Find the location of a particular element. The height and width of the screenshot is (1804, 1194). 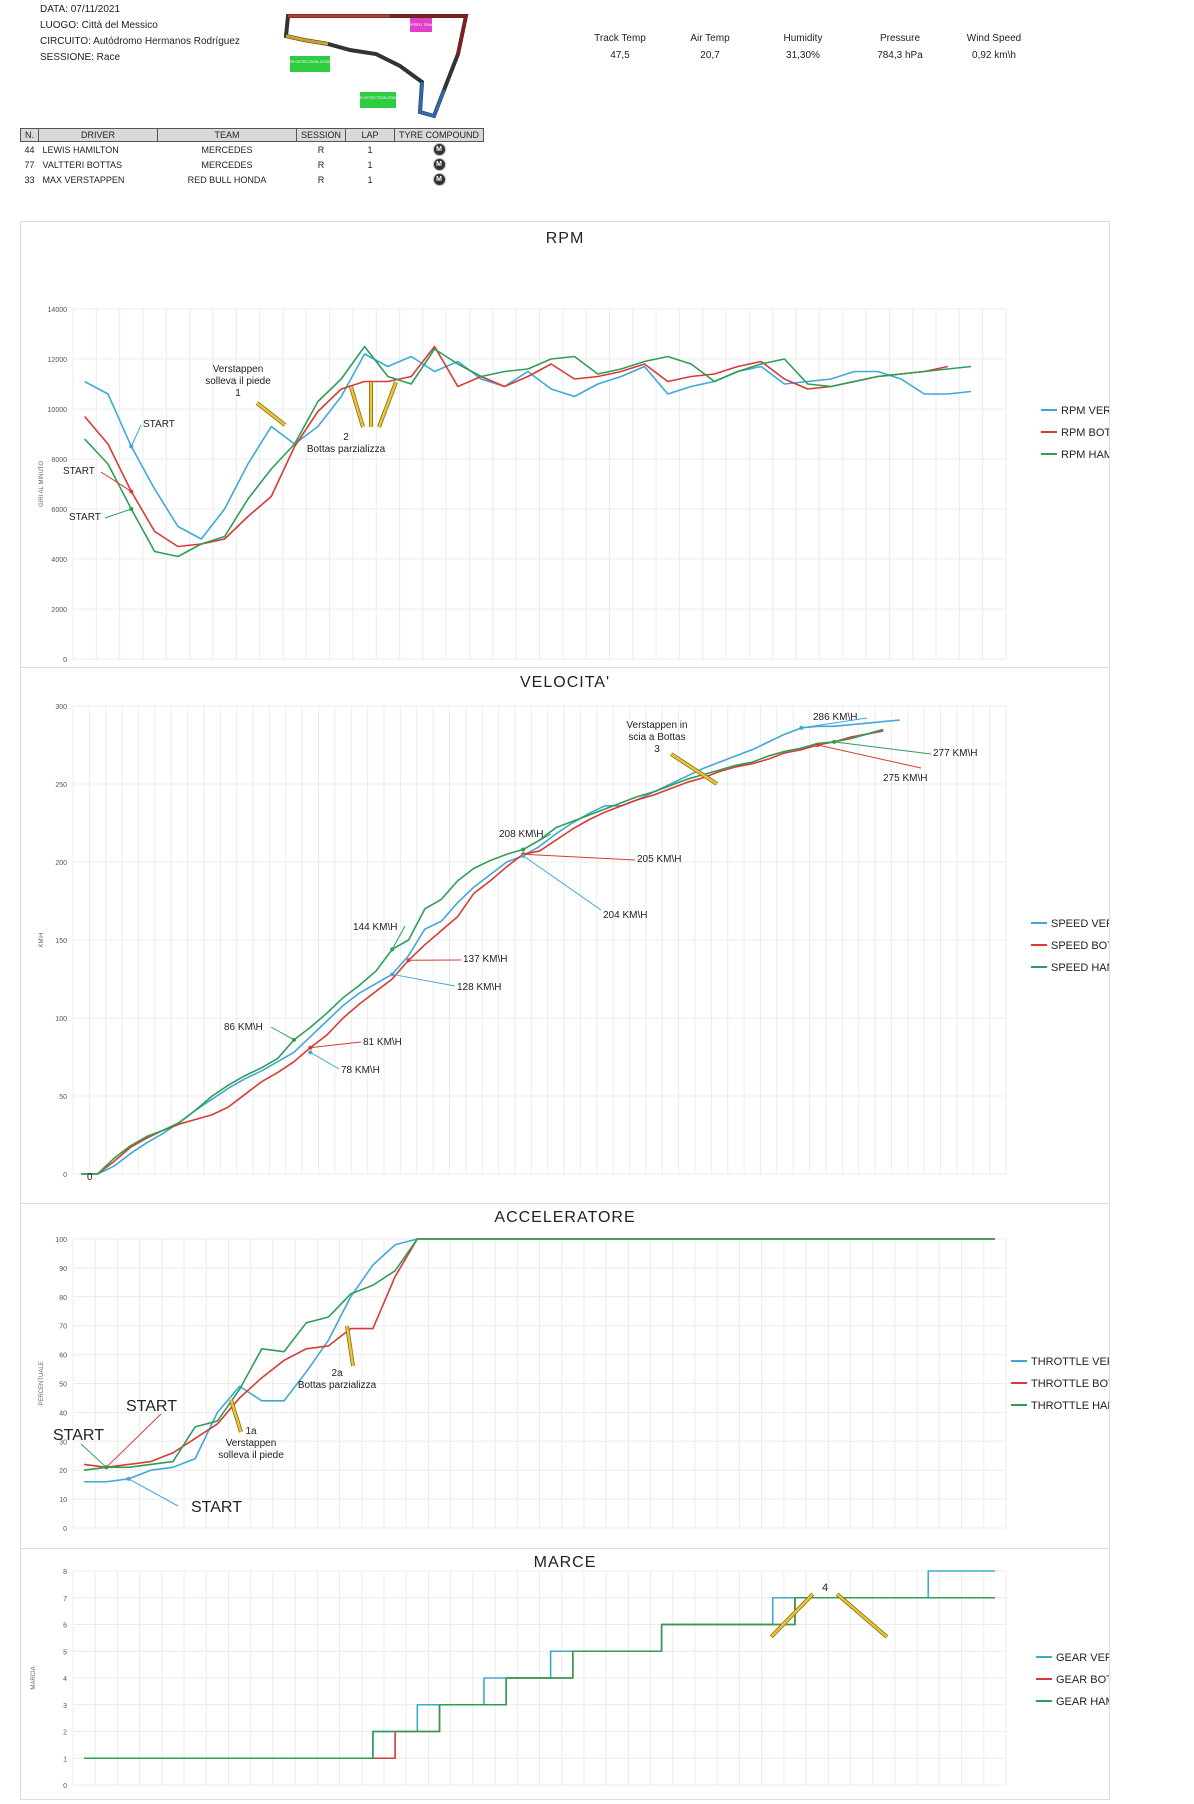

weather-value: 784,3 hPa is located at coordinates (900, 55).